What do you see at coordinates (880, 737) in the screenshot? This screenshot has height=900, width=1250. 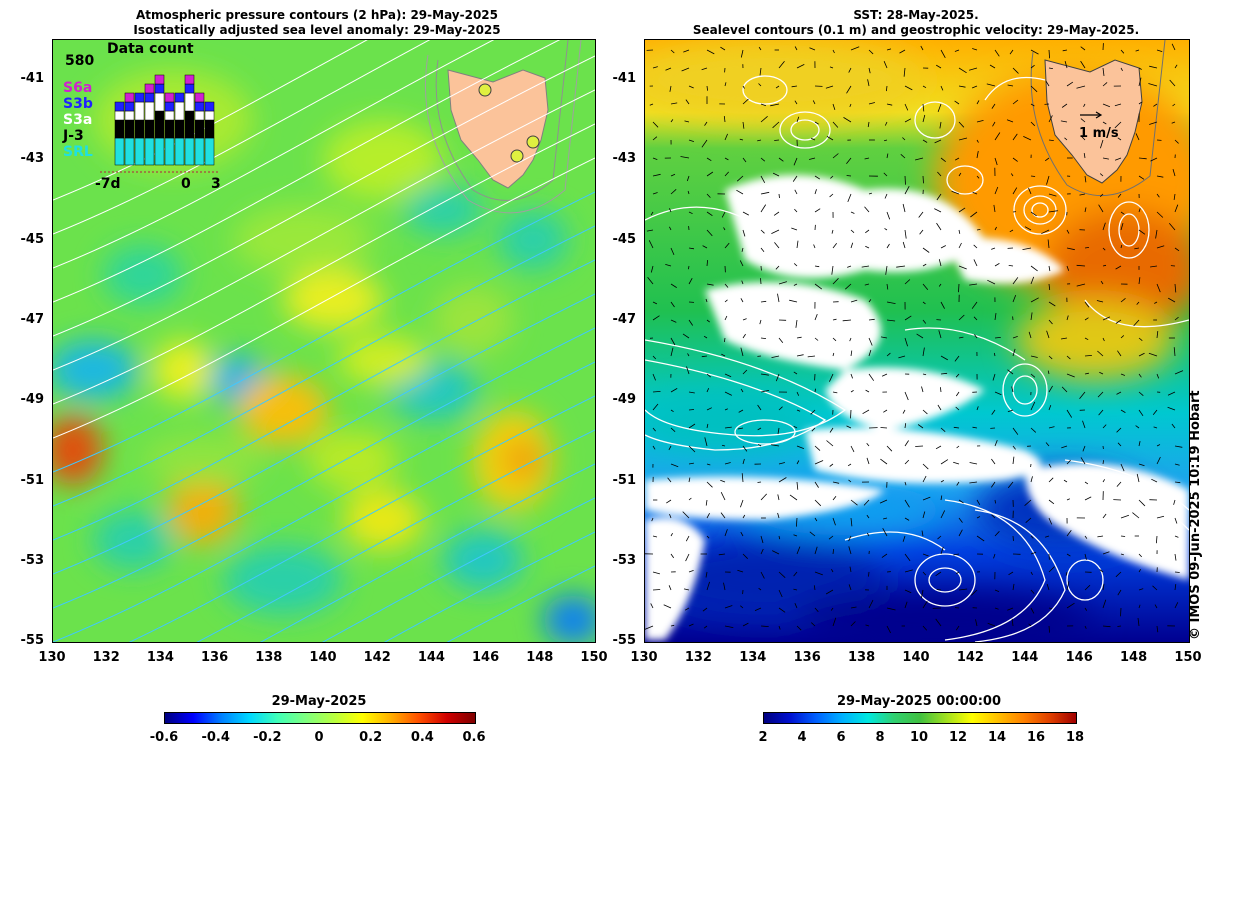 I see `right-cb-tick: 8` at bounding box center [880, 737].